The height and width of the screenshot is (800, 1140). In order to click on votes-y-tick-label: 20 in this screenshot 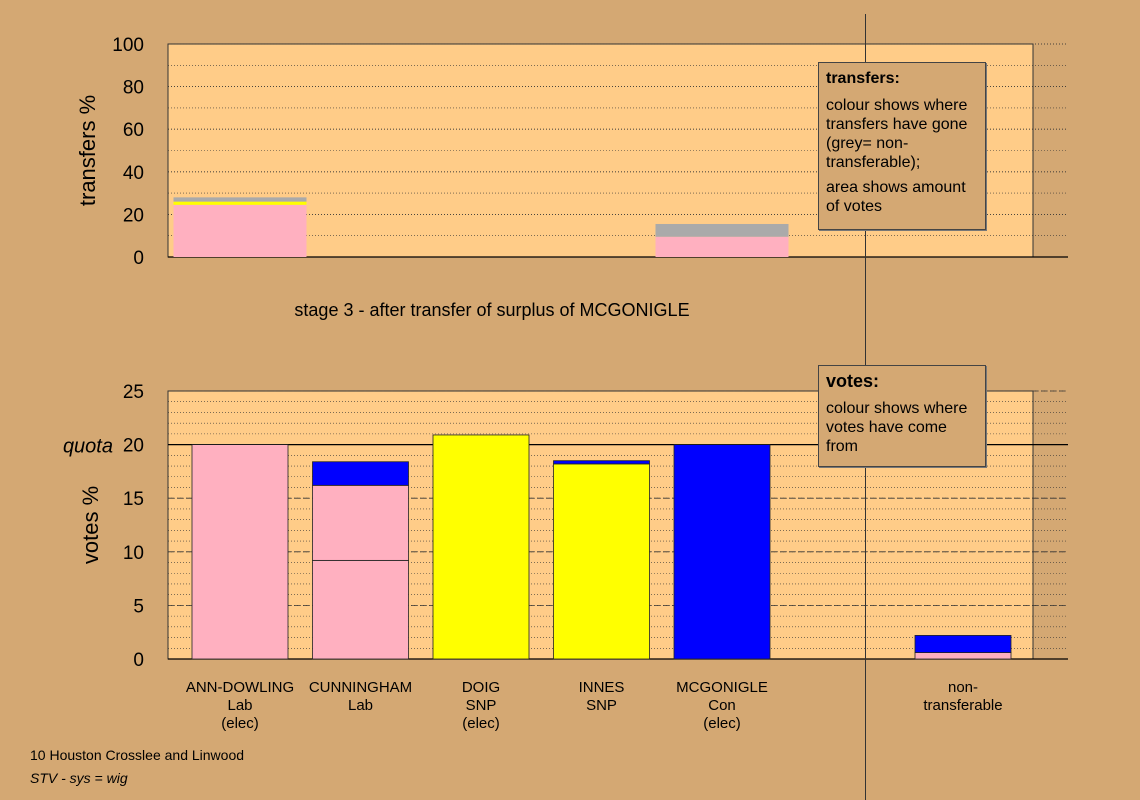, I will do `click(133, 446)`.